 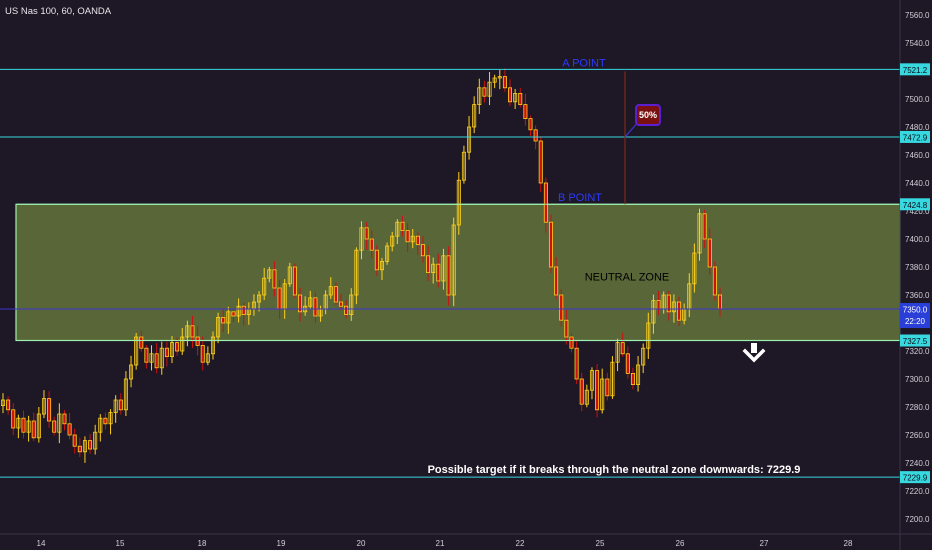 I want to click on point-b-label: B POINT, so click(x=580, y=198).